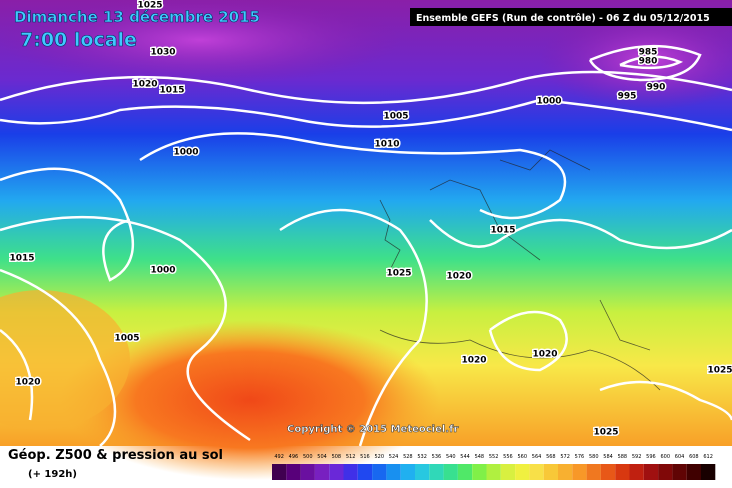 The height and width of the screenshot is (488, 732). I want to click on isobar-label: 985, so click(648, 53).